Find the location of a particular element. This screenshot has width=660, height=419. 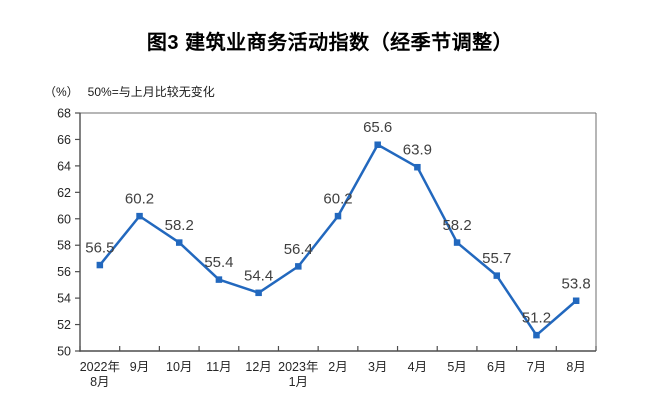

y-axis-tick-label: 66 is located at coordinates (64, 140).